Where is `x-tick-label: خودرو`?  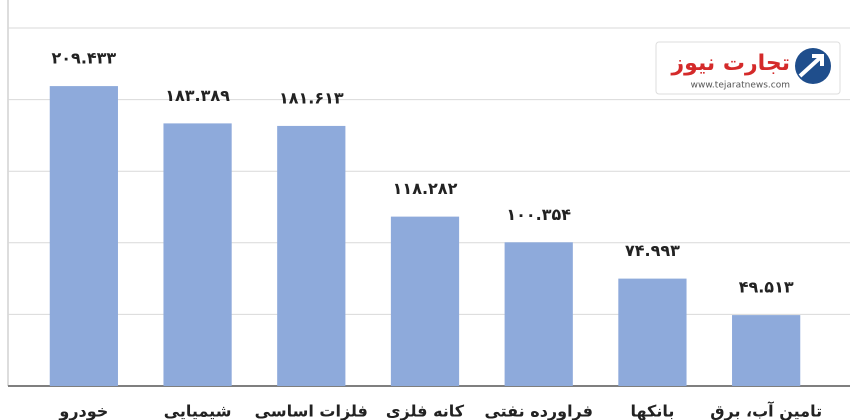
x-tick-label: خودرو is located at coordinates (83, 411).